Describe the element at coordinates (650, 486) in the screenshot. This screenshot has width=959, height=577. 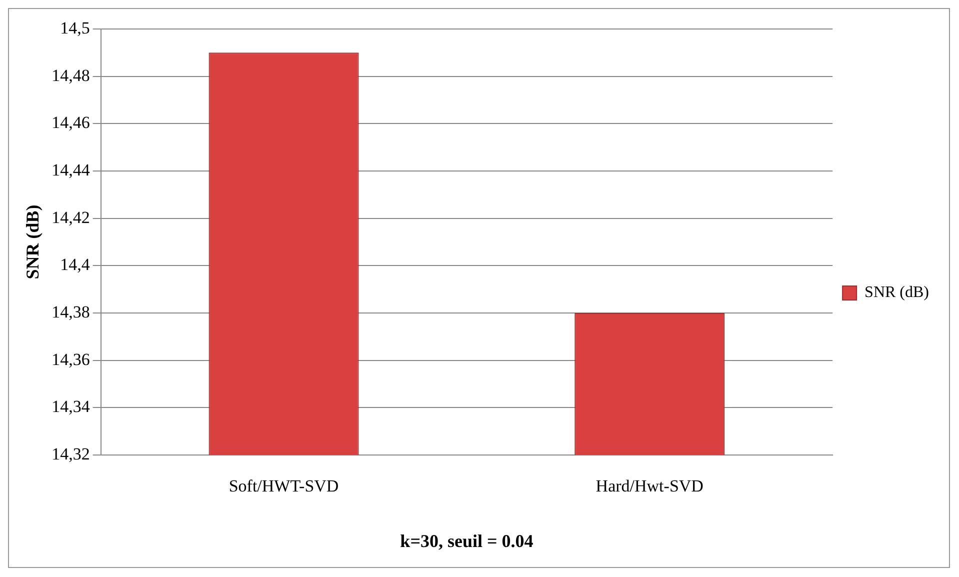
I see `x-tick-label: Hard/Hwt-SVD` at that location.